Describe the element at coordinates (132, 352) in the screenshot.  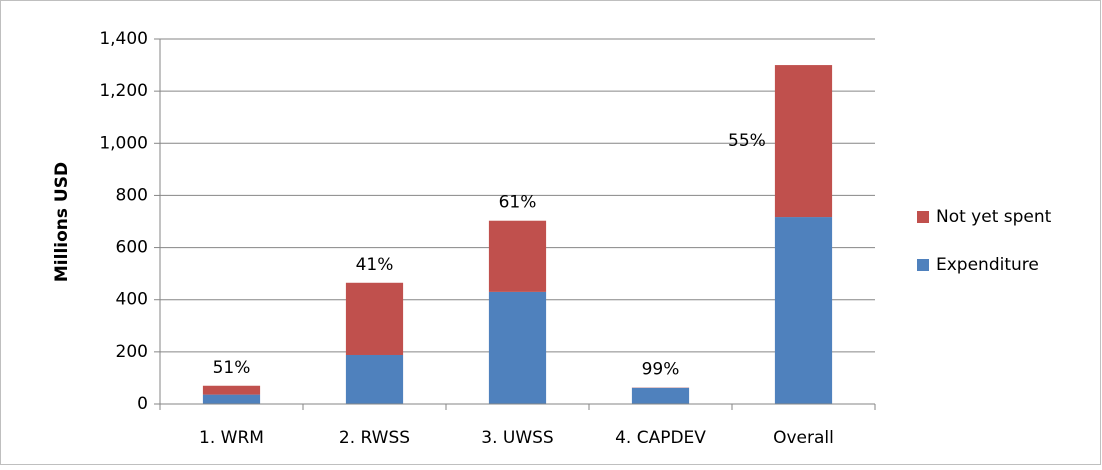
I see `y-tick-label: 200` at that location.